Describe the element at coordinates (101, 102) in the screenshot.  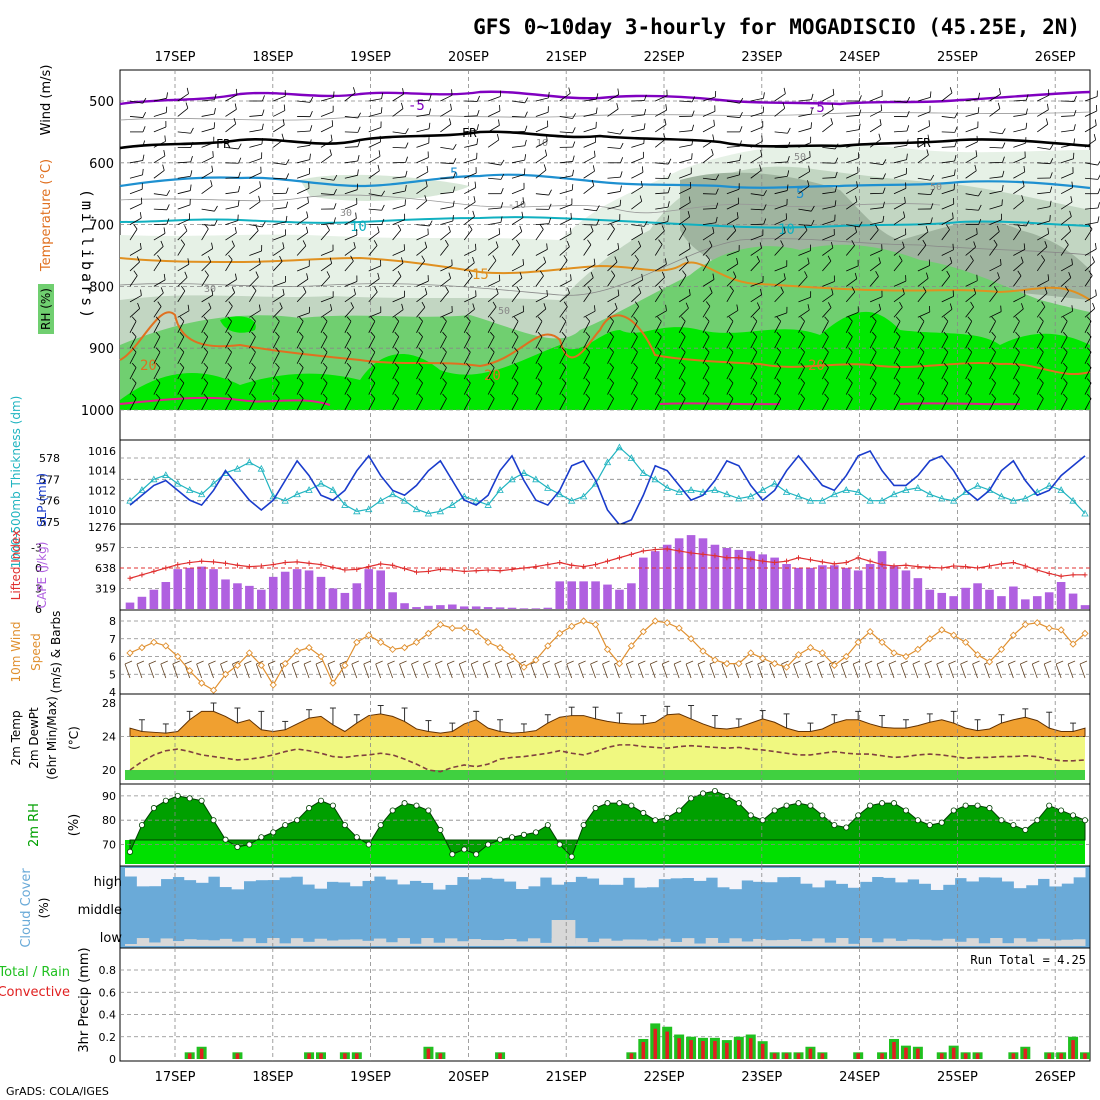
I see `pressure-tick-500: 500` at that location.